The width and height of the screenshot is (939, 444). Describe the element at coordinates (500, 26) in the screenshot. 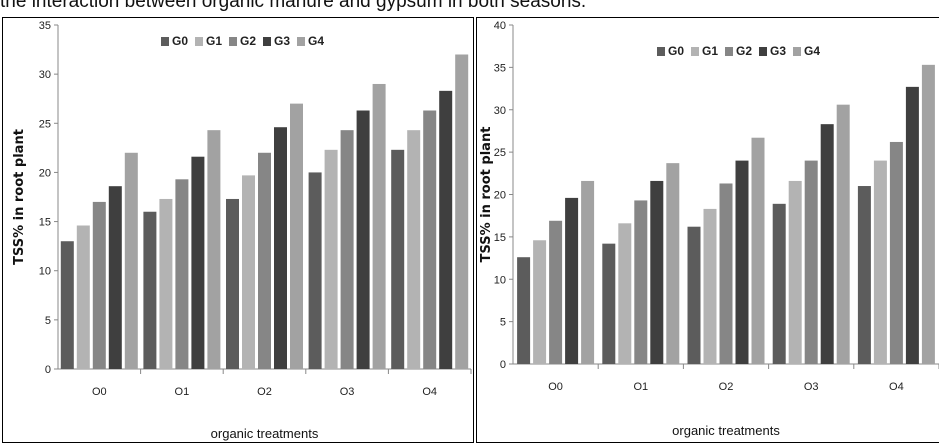

I see `y-tick-label: 40` at that location.